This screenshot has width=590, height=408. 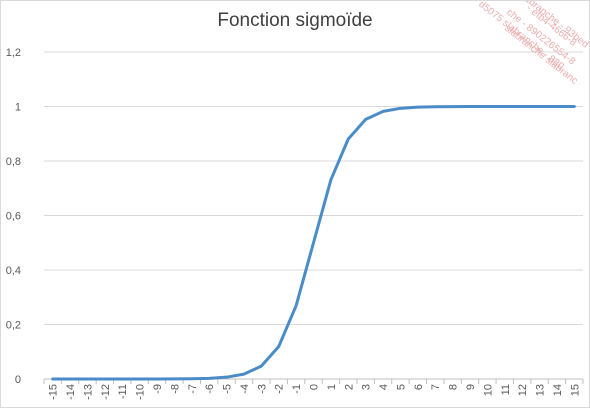 What do you see at coordinates (419, 387) in the screenshot?
I see `x-tick-label: 6` at bounding box center [419, 387].